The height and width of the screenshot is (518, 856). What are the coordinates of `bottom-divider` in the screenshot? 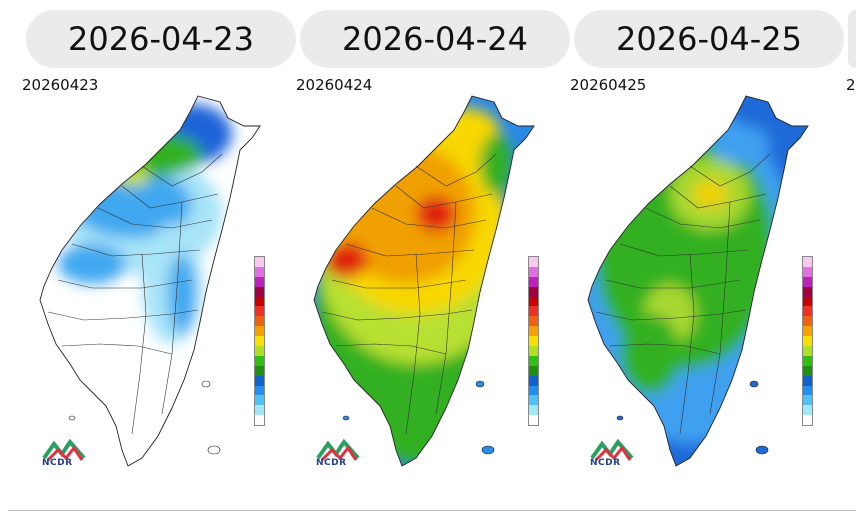 It's located at (432, 510).